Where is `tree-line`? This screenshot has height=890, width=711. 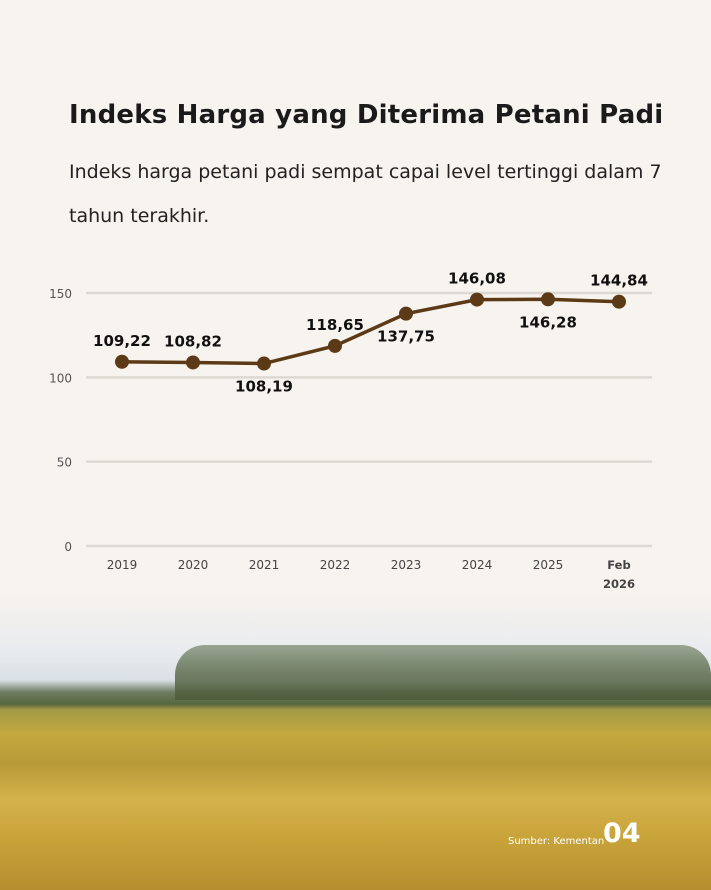
tree-line is located at coordinates (443, 672).